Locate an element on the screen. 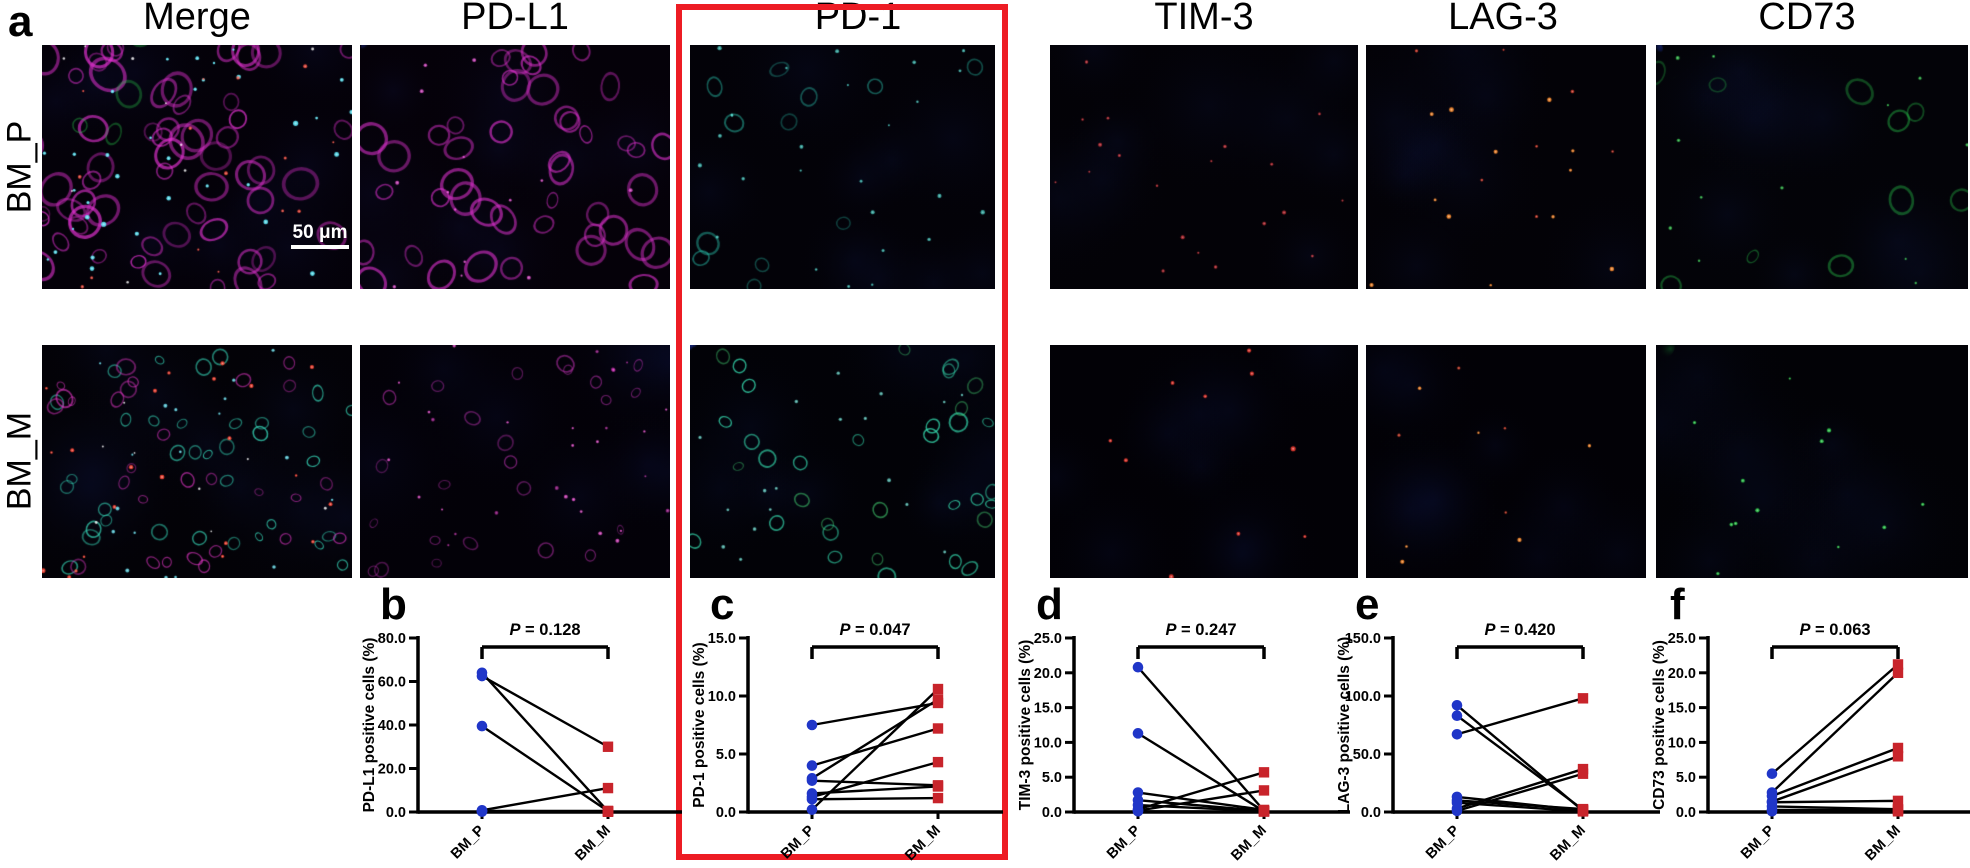  column-title-tim-3: TIM-3 is located at coordinates (1204, 19).